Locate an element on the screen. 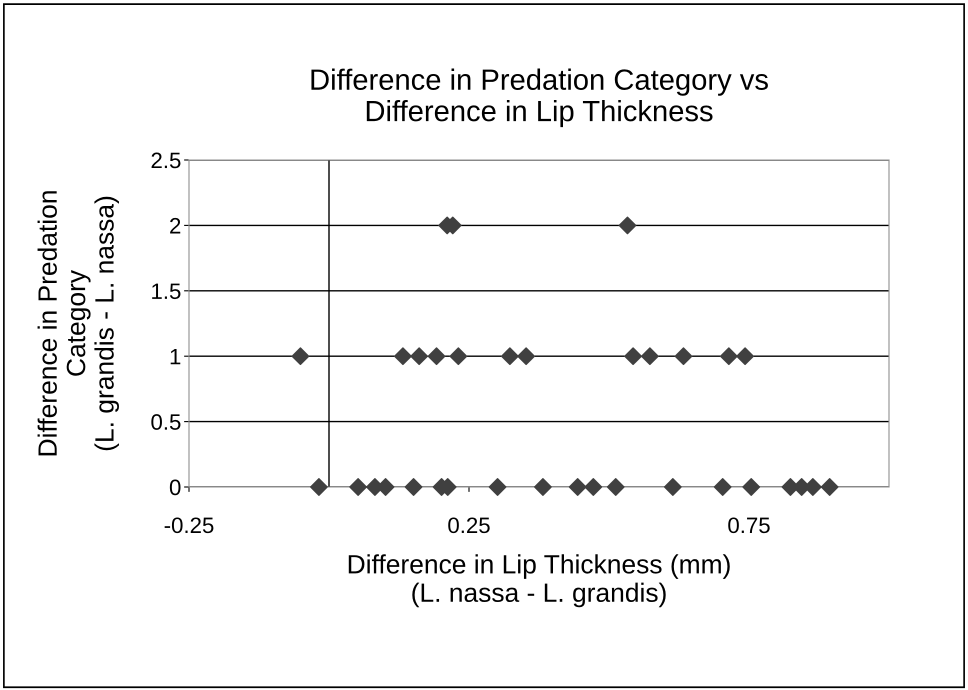  x-tick-label: 0.25 is located at coordinates (469, 525).